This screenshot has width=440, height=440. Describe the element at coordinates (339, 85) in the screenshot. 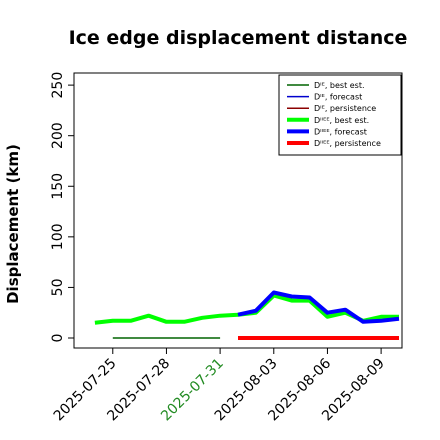

I see `legend-label-0: Dᴵᴱ, best est.` at that location.